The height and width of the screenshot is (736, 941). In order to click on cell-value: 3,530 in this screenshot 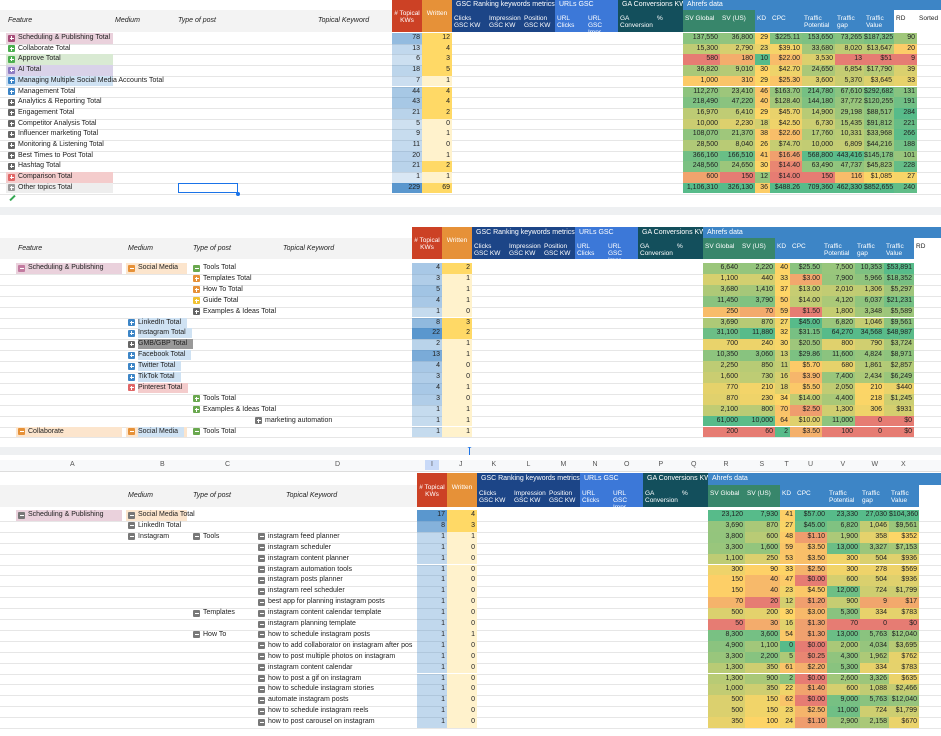, I will do `click(818, 60)`.